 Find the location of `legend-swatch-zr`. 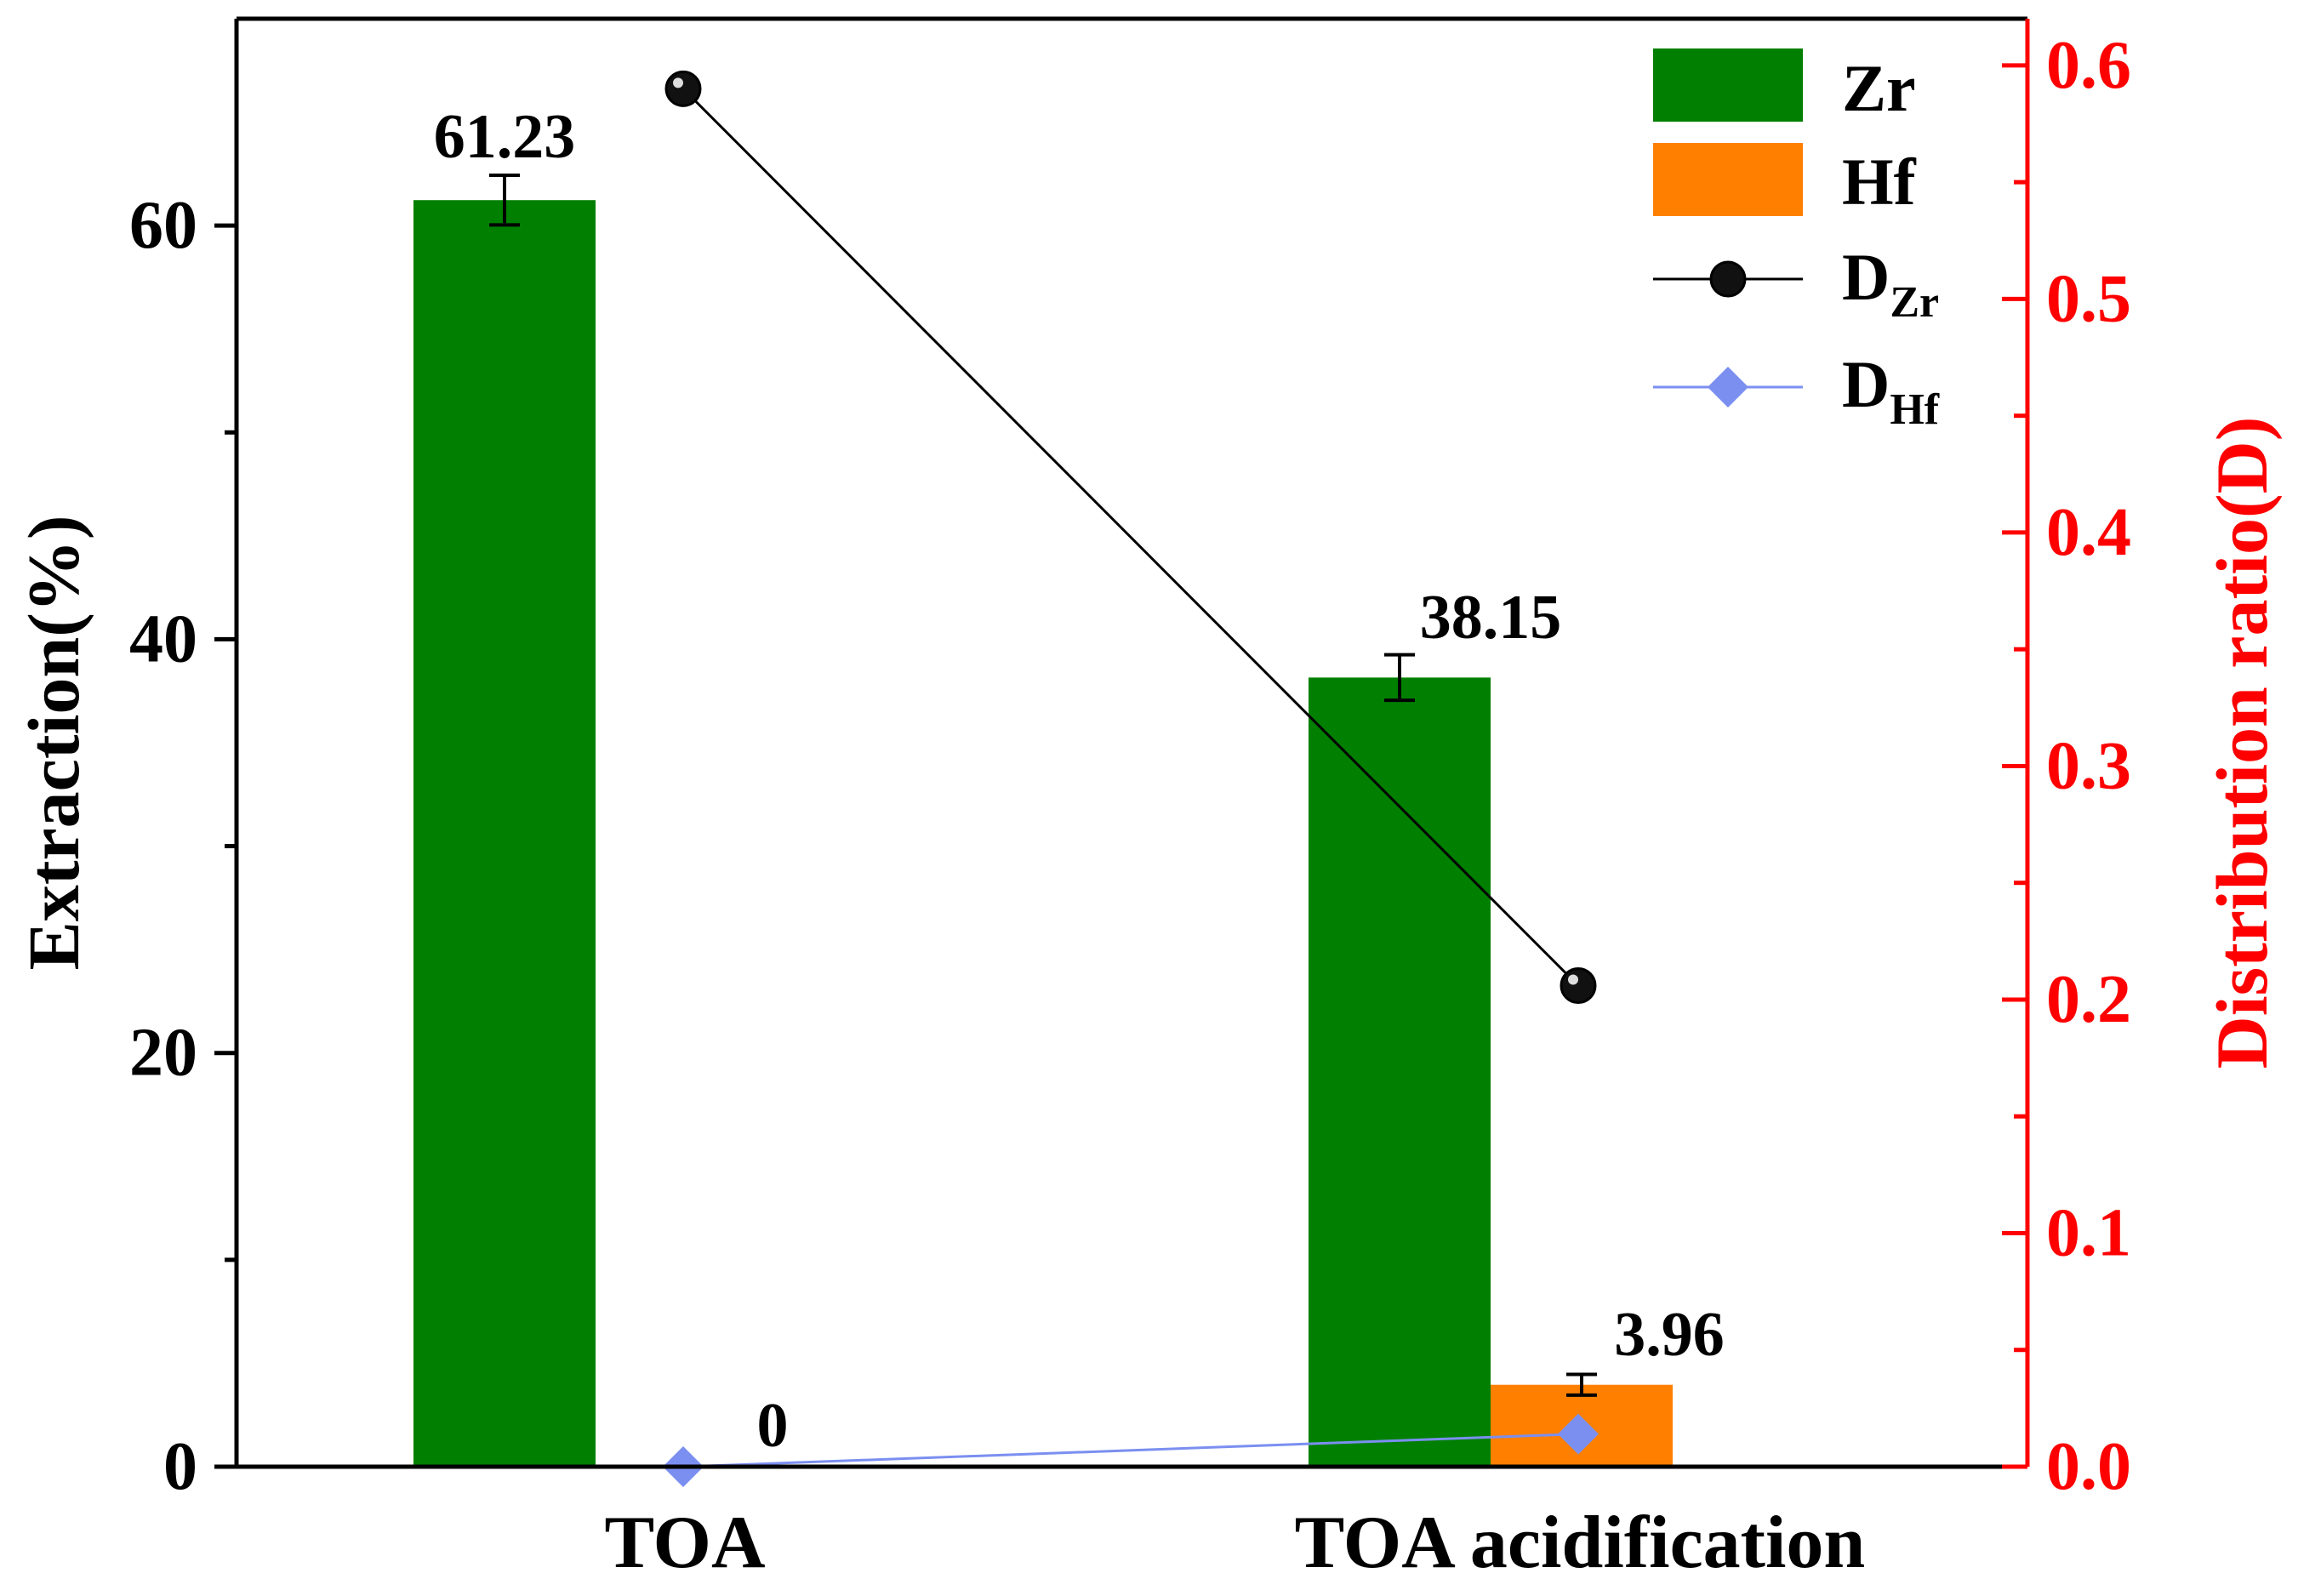

legend-swatch-zr is located at coordinates (1728, 85).